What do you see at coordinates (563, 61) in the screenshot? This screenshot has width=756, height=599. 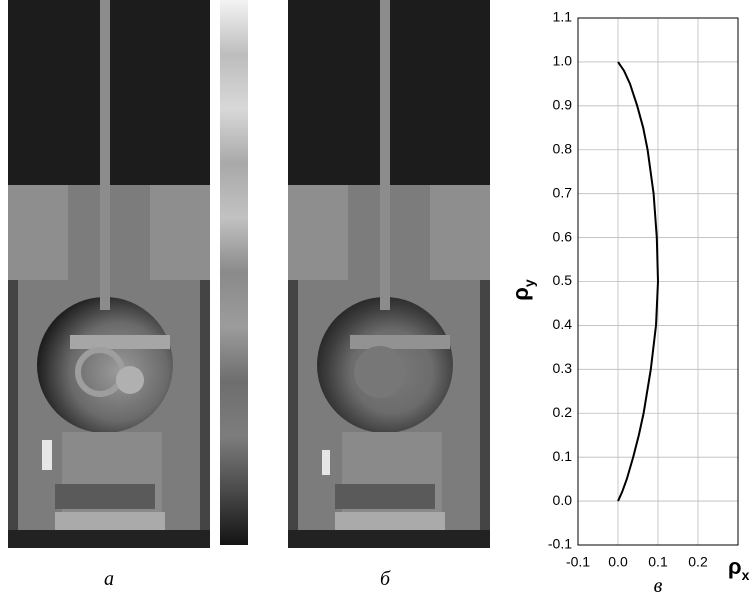 I see `y-tick-label: 1.0` at bounding box center [563, 61].